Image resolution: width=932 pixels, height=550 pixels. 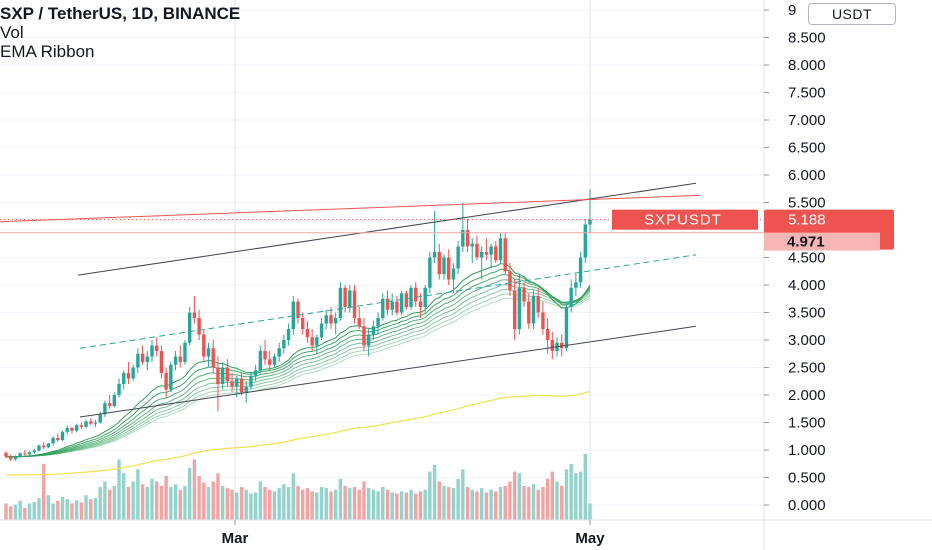 What do you see at coordinates (807, 258) in the screenshot?
I see `price-tick-label: 4.500` at bounding box center [807, 258].